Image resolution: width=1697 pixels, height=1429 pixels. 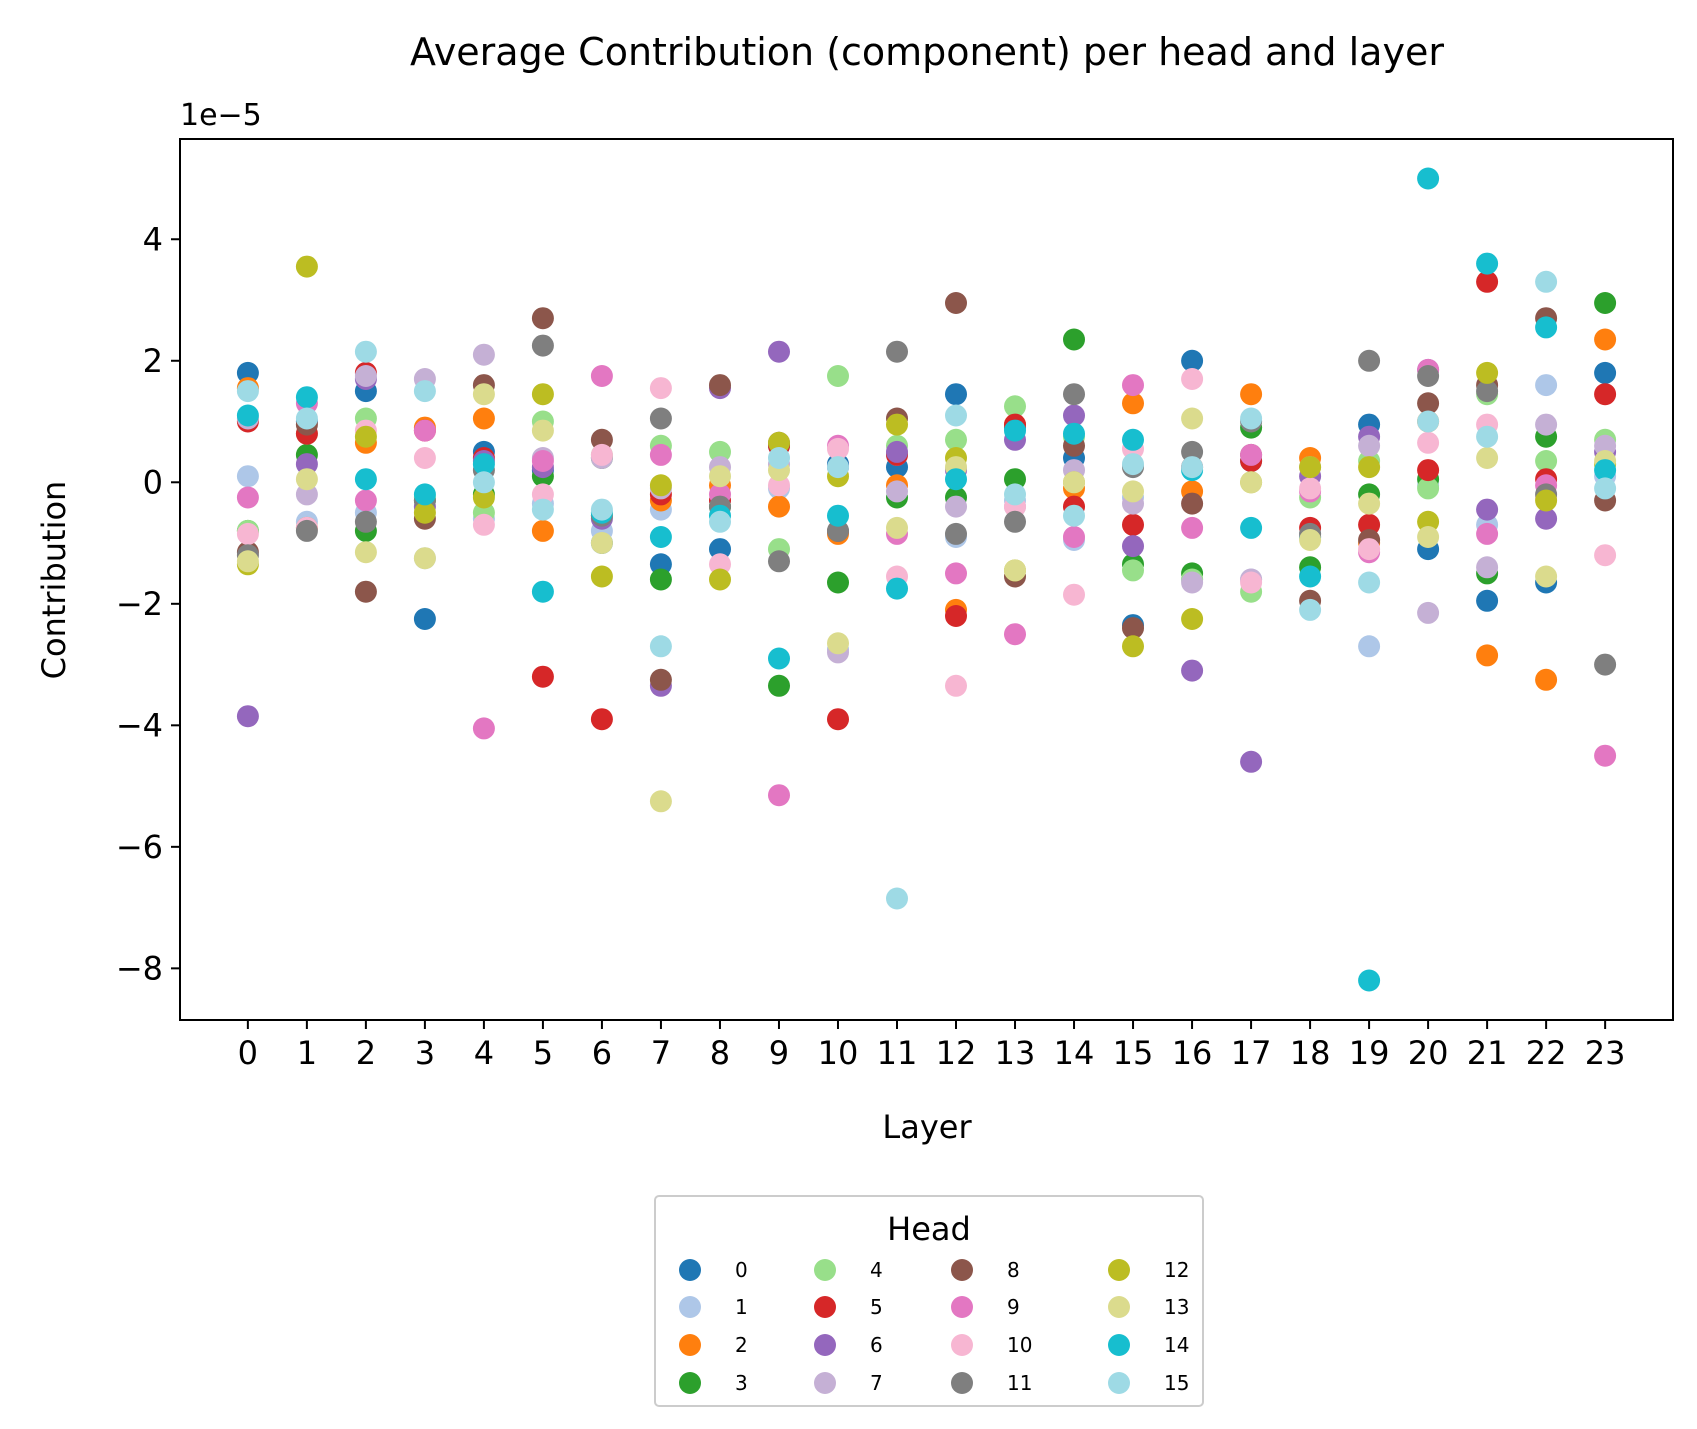 What do you see at coordinates (425, 1053) in the screenshot?
I see `x-tick-label: 3` at bounding box center [425, 1053].